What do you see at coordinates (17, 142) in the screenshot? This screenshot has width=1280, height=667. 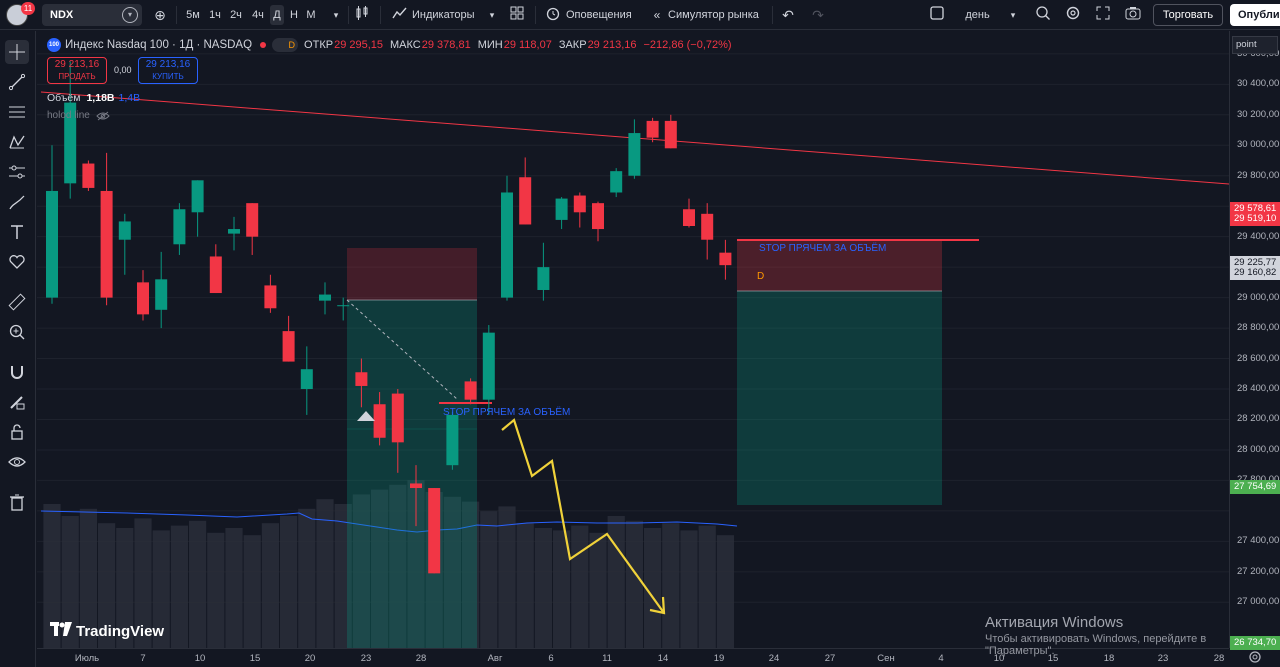 I see `pattern-icon` at bounding box center [17, 142].